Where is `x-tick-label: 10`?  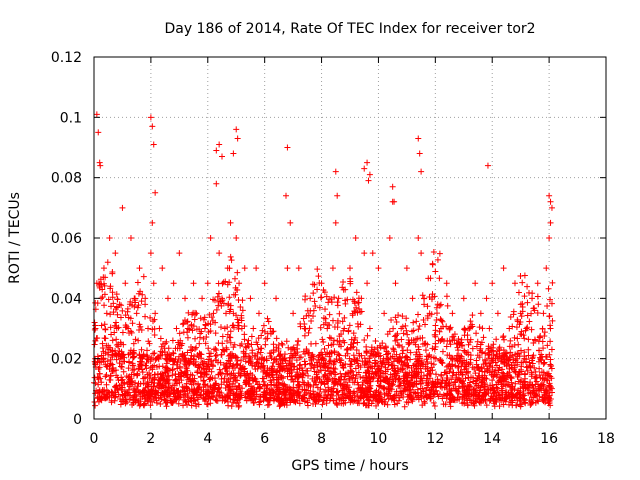
x-tick-label: 10 is located at coordinates (379, 439).